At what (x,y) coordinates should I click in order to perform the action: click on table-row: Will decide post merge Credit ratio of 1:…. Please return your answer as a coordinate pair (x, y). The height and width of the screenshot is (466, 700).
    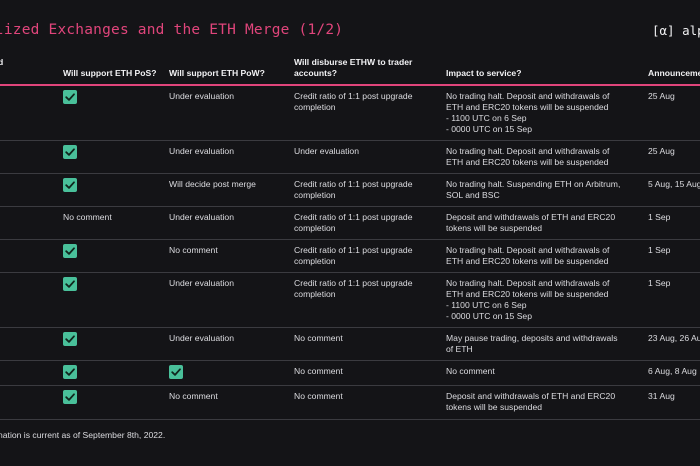
    Looking at the image, I should click on (350, 190).